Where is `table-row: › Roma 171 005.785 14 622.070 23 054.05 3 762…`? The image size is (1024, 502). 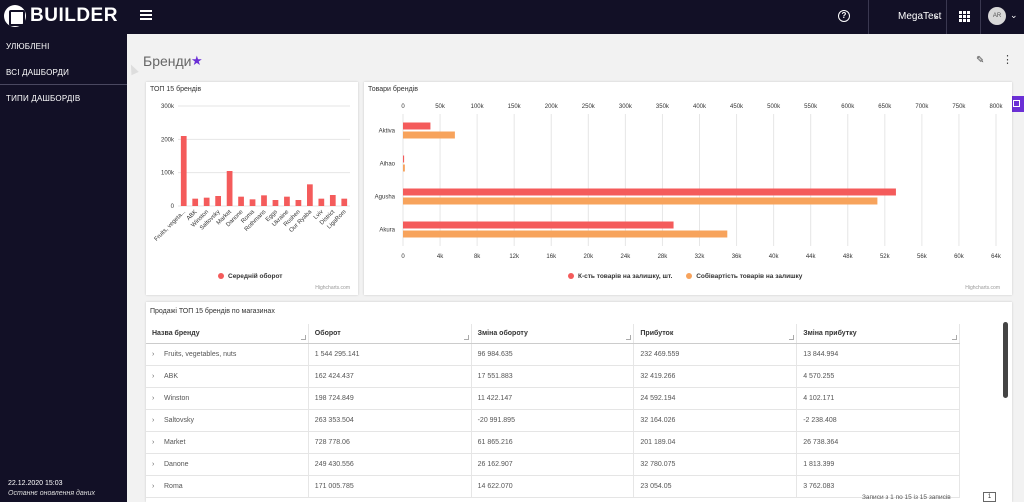 table-row: › Roma 171 005.785 14 622.070 23 054.05 3 762… is located at coordinates (553, 487).